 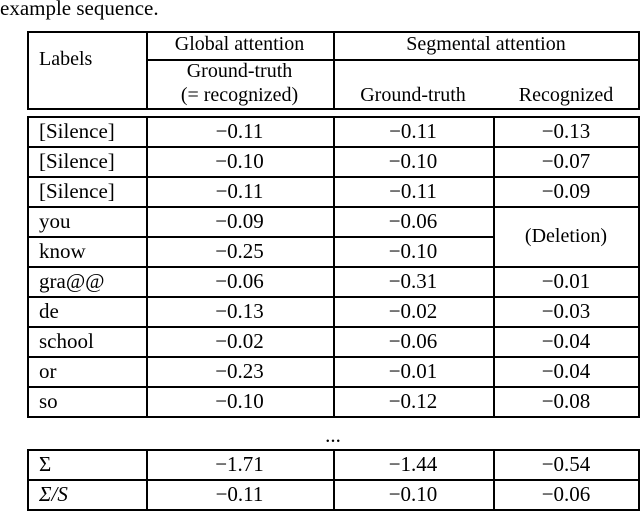 I want to click on global-score: −1.71, so click(x=239, y=464).